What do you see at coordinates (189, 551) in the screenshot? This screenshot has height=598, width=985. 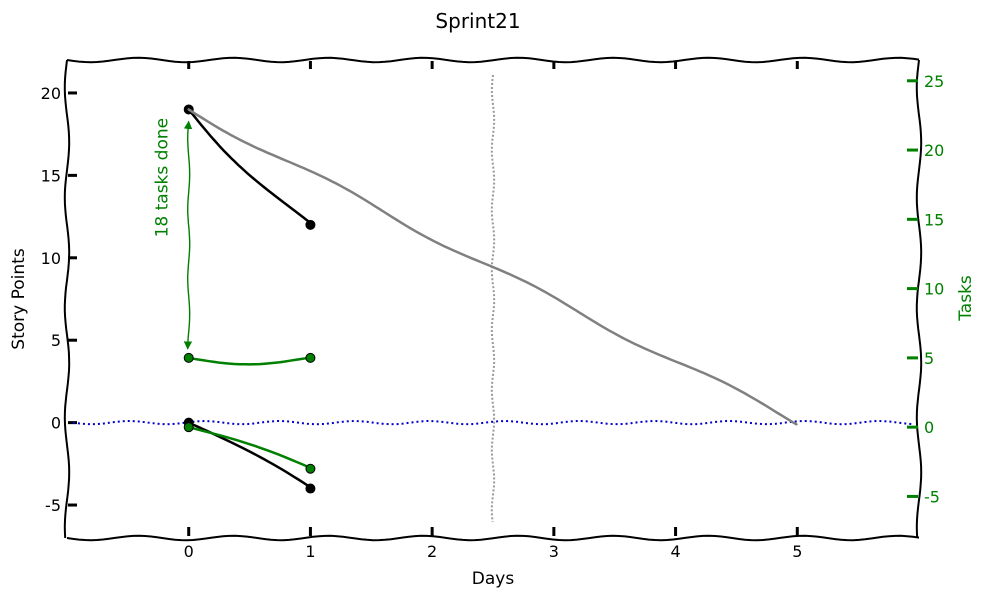 I see `x-tick-label: 0` at bounding box center [189, 551].